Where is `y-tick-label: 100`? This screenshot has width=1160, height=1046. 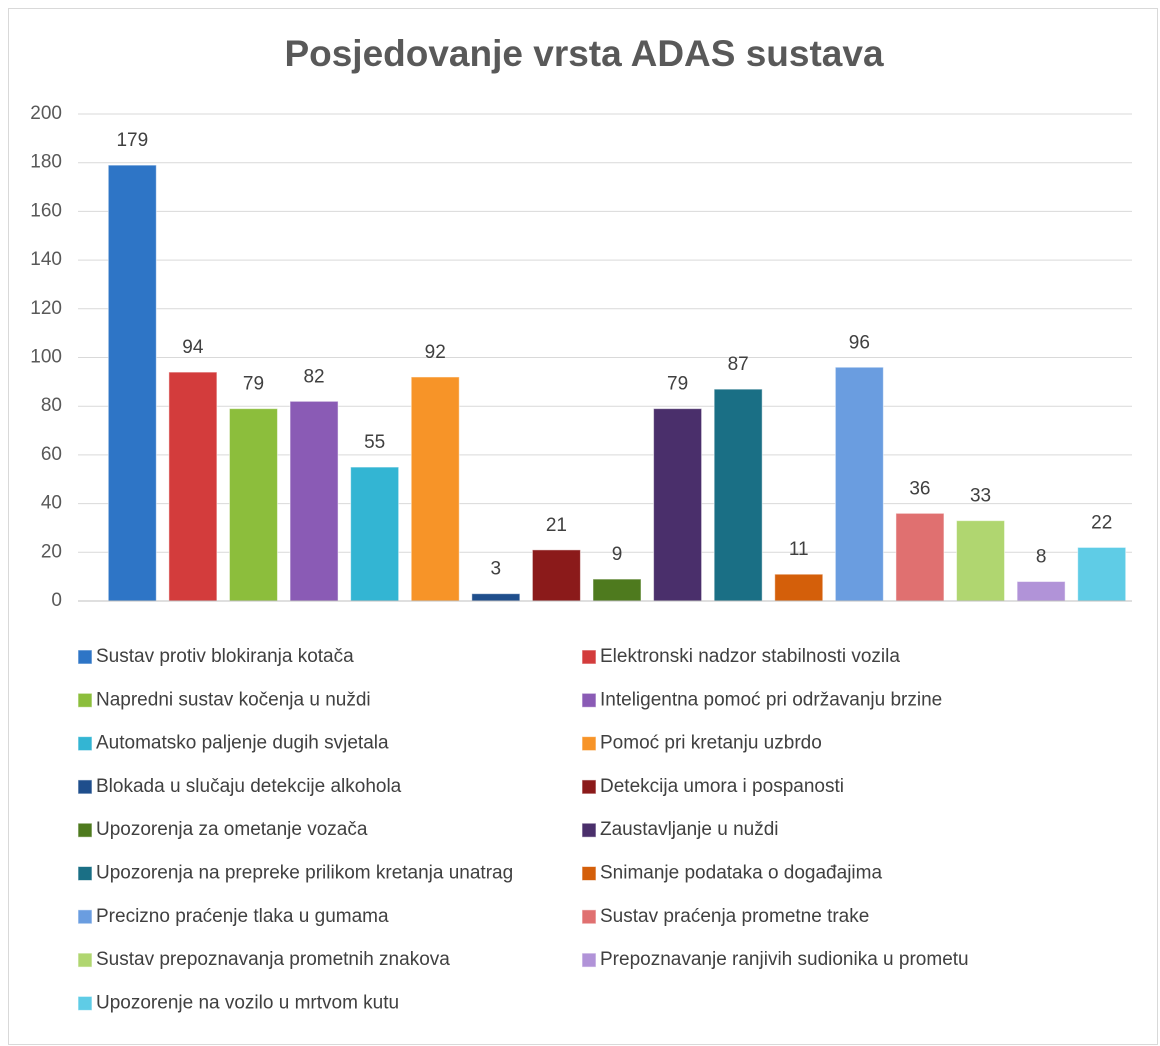
y-tick-label: 100 is located at coordinates (46, 357).